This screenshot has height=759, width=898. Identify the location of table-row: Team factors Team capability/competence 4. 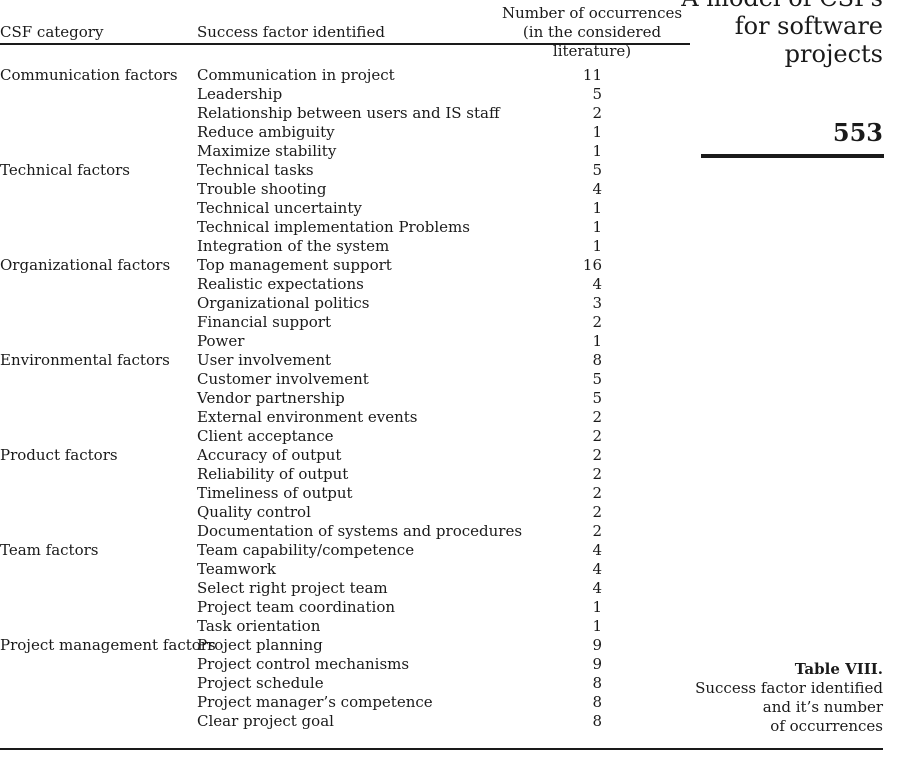
(345, 550).